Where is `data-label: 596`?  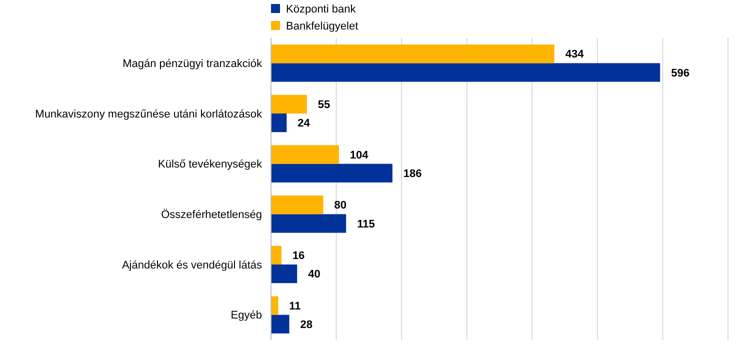
data-label: 596 is located at coordinates (680, 73).